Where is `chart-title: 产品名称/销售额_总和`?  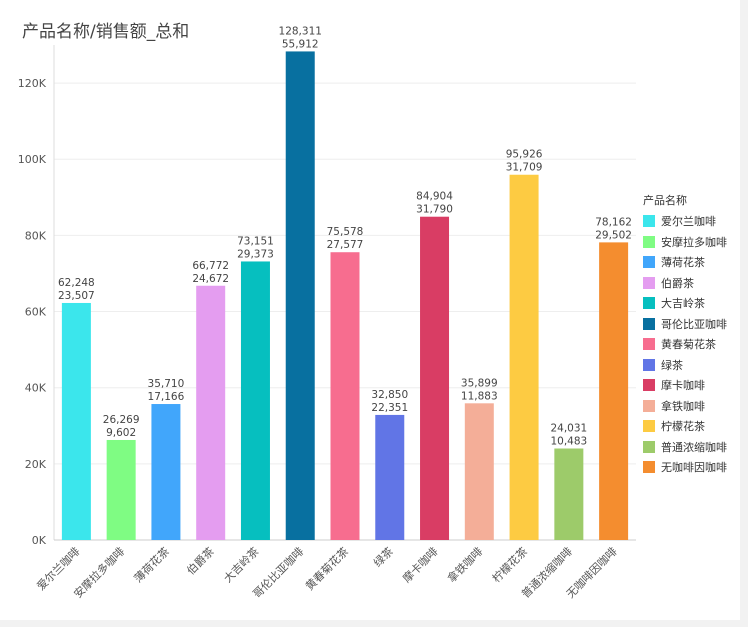
chart-title: 产品名称/销售额_总和 is located at coordinates (106, 32).